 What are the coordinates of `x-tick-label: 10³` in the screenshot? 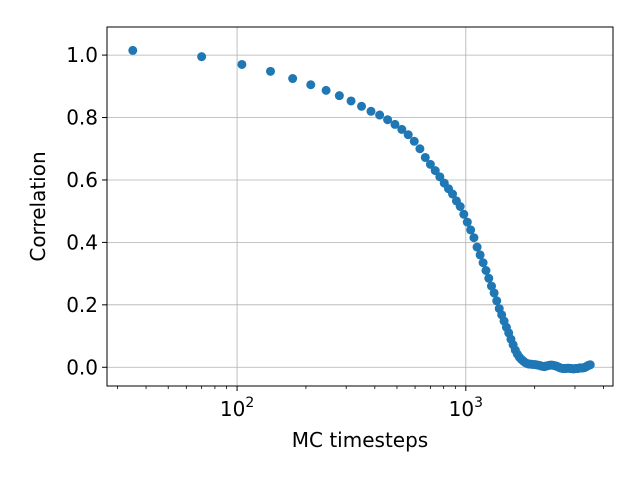 It's located at (466, 408).